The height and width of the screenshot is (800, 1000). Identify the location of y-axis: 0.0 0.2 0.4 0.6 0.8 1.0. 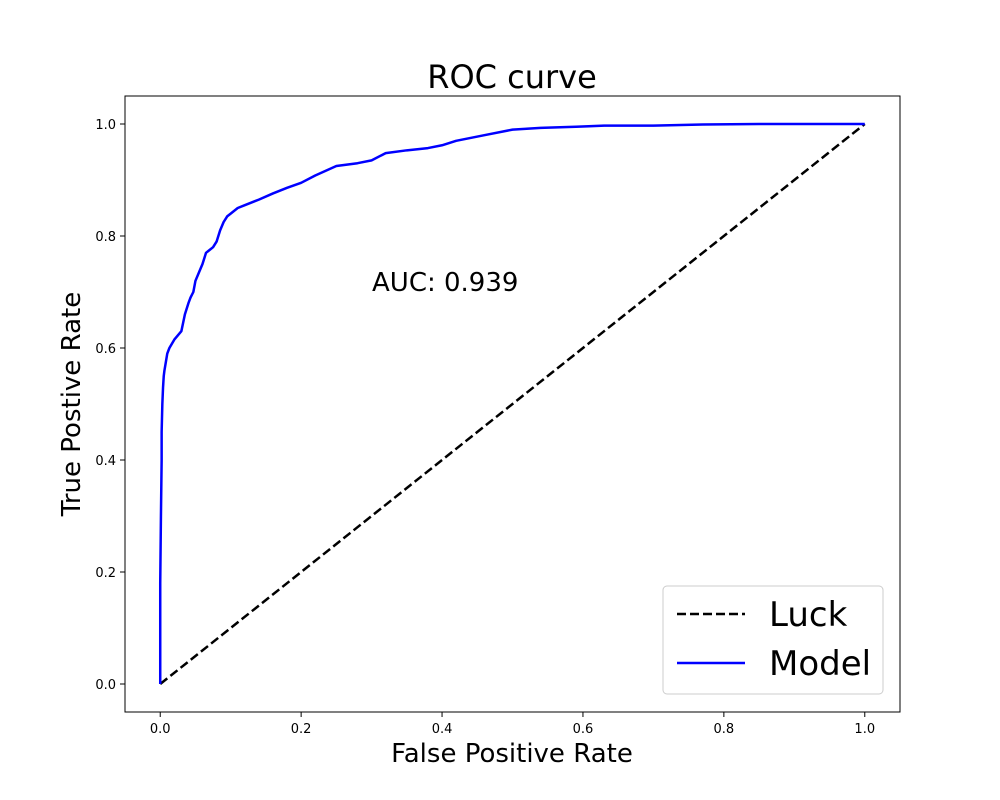
(110, 405).